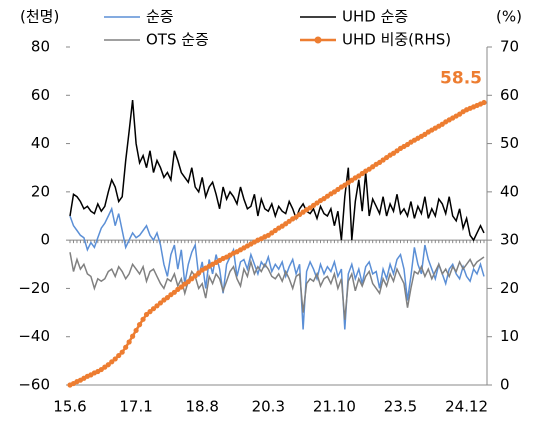  Describe the element at coordinates (40, 191) in the screenshot. I see `y-tick-label: 20` at that location.